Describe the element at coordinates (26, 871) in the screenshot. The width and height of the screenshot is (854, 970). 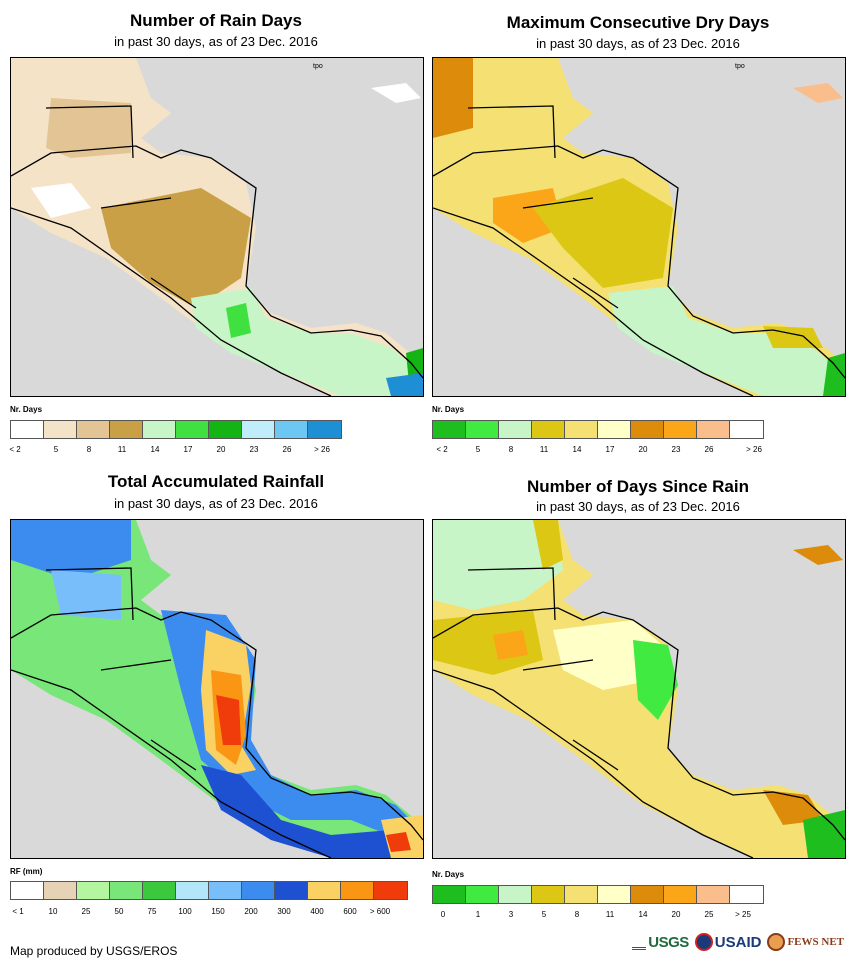
I see `legend-units-total-rainfall: RF (mm)` at that location.